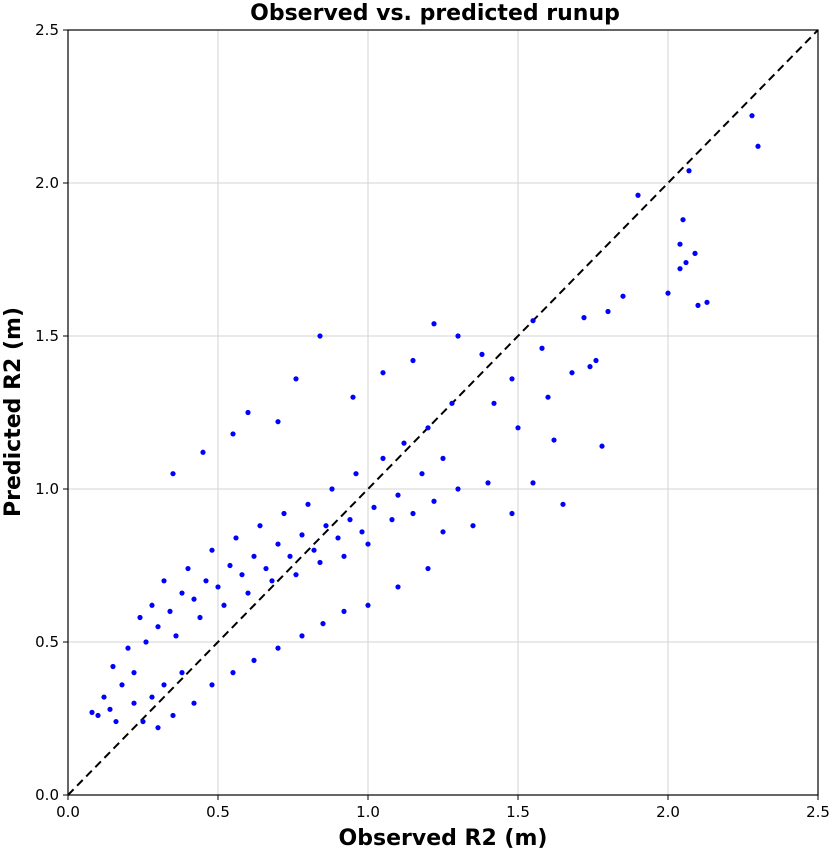  What do you see at coordinates (518, 812) in the screenshot?
I see `x-tick-label: 1.5` at bounding box center [518, 812].